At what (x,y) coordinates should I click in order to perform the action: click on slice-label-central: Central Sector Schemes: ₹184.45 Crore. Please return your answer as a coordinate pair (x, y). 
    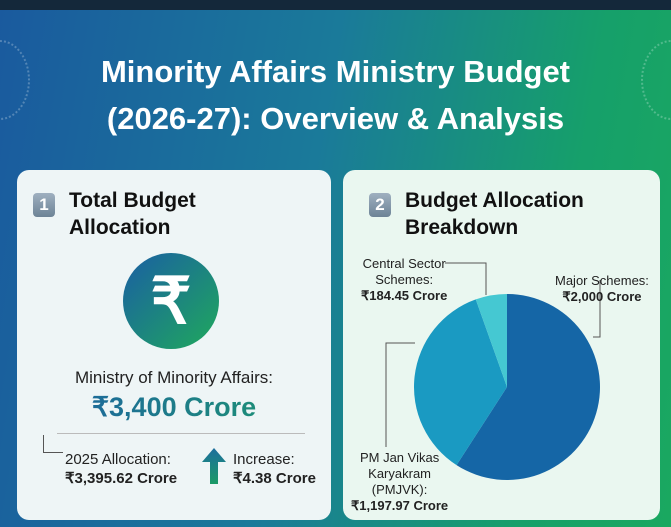
    Looking at the image, I should click on (404, 280).